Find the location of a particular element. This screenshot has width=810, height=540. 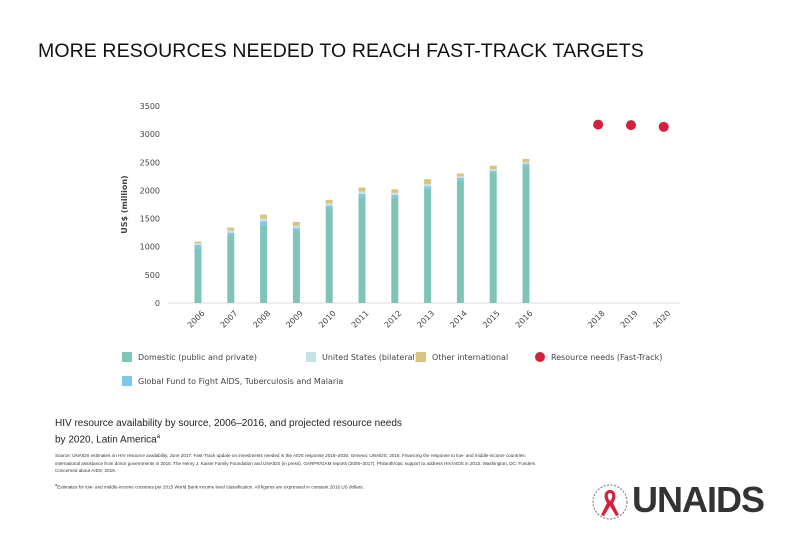

bar-segment-2012-s3 is located at coordinates (395, 191).